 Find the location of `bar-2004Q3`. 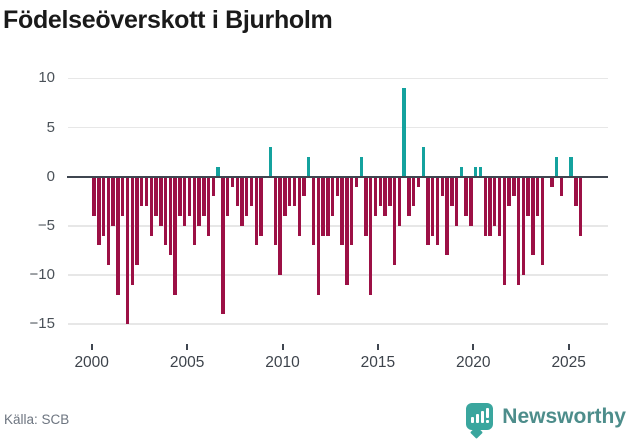

bar-2004Q3 is located at coordinates (180, 196).